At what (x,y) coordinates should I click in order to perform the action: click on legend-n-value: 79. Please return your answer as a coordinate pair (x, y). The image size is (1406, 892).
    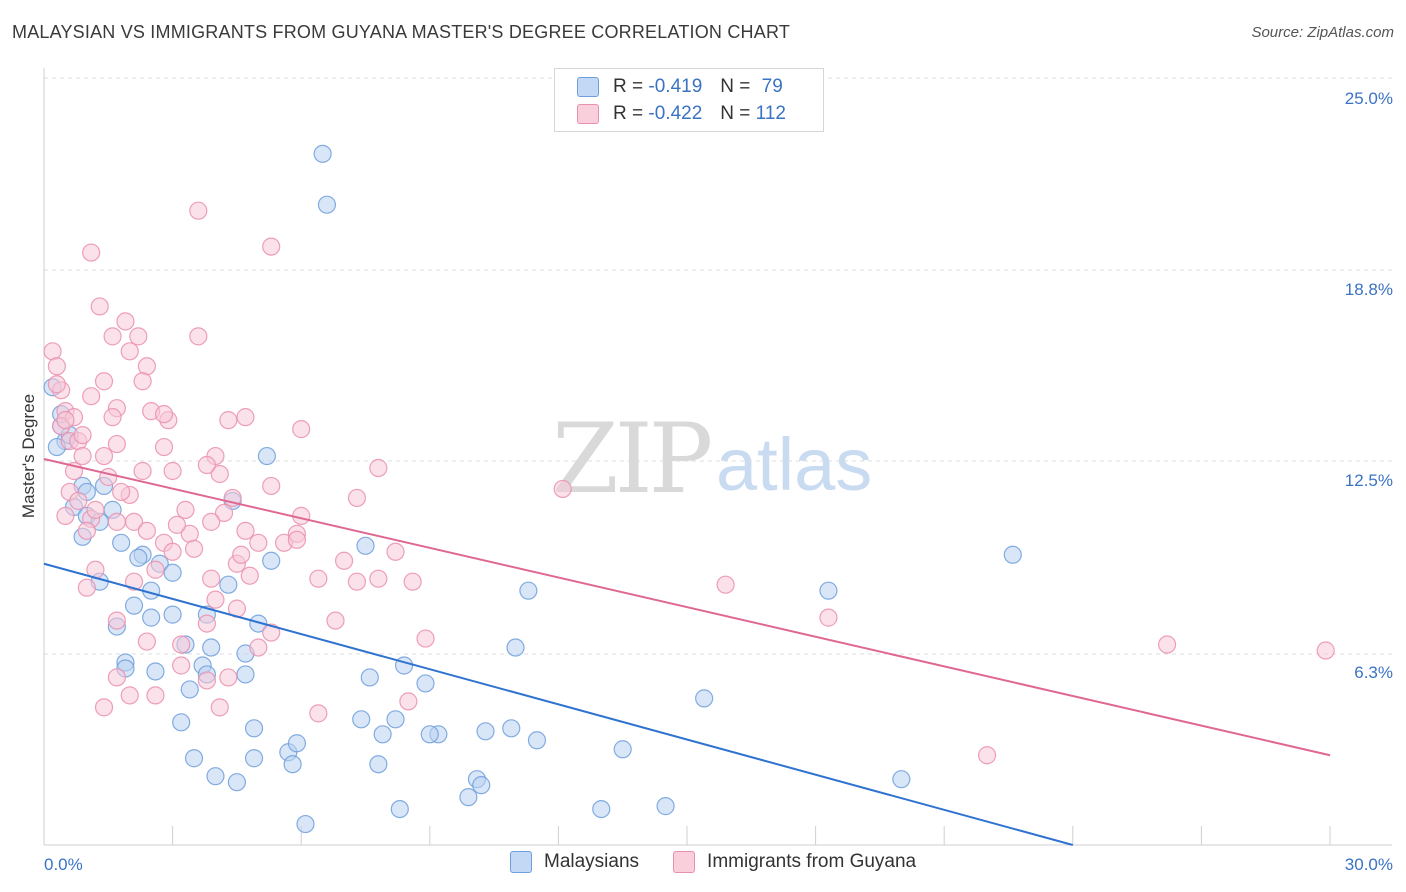
    Looking at the image, I should click on (772, 86).